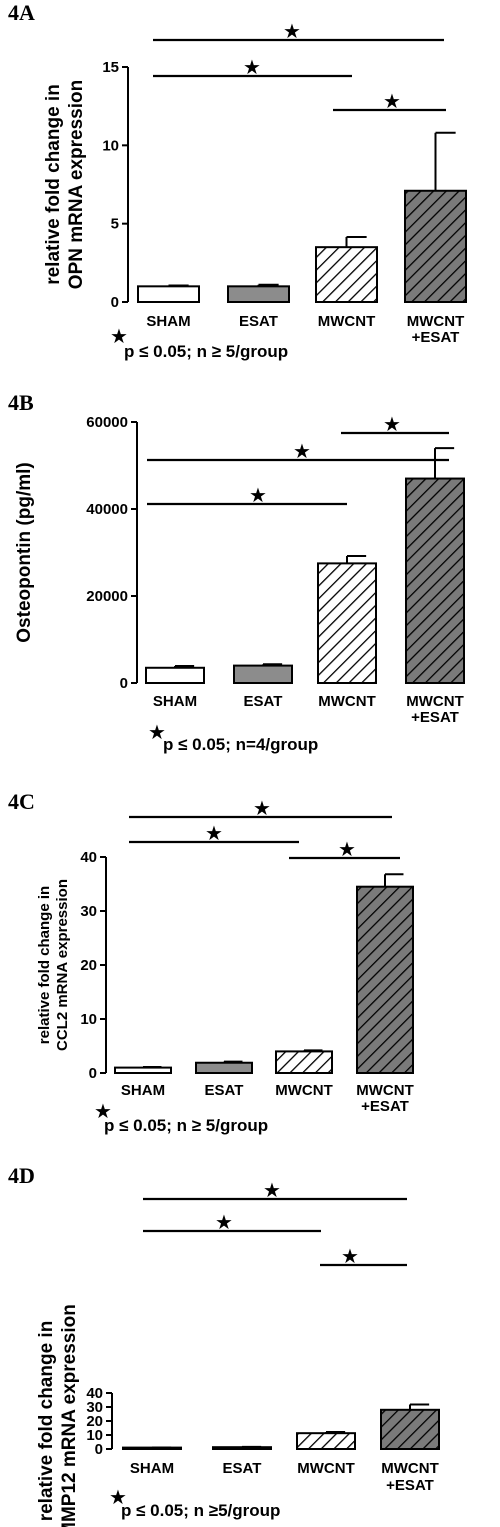  I want to click on footnote-text: p ≤ 0.05; n ≥5/group, so click(200, 1510).